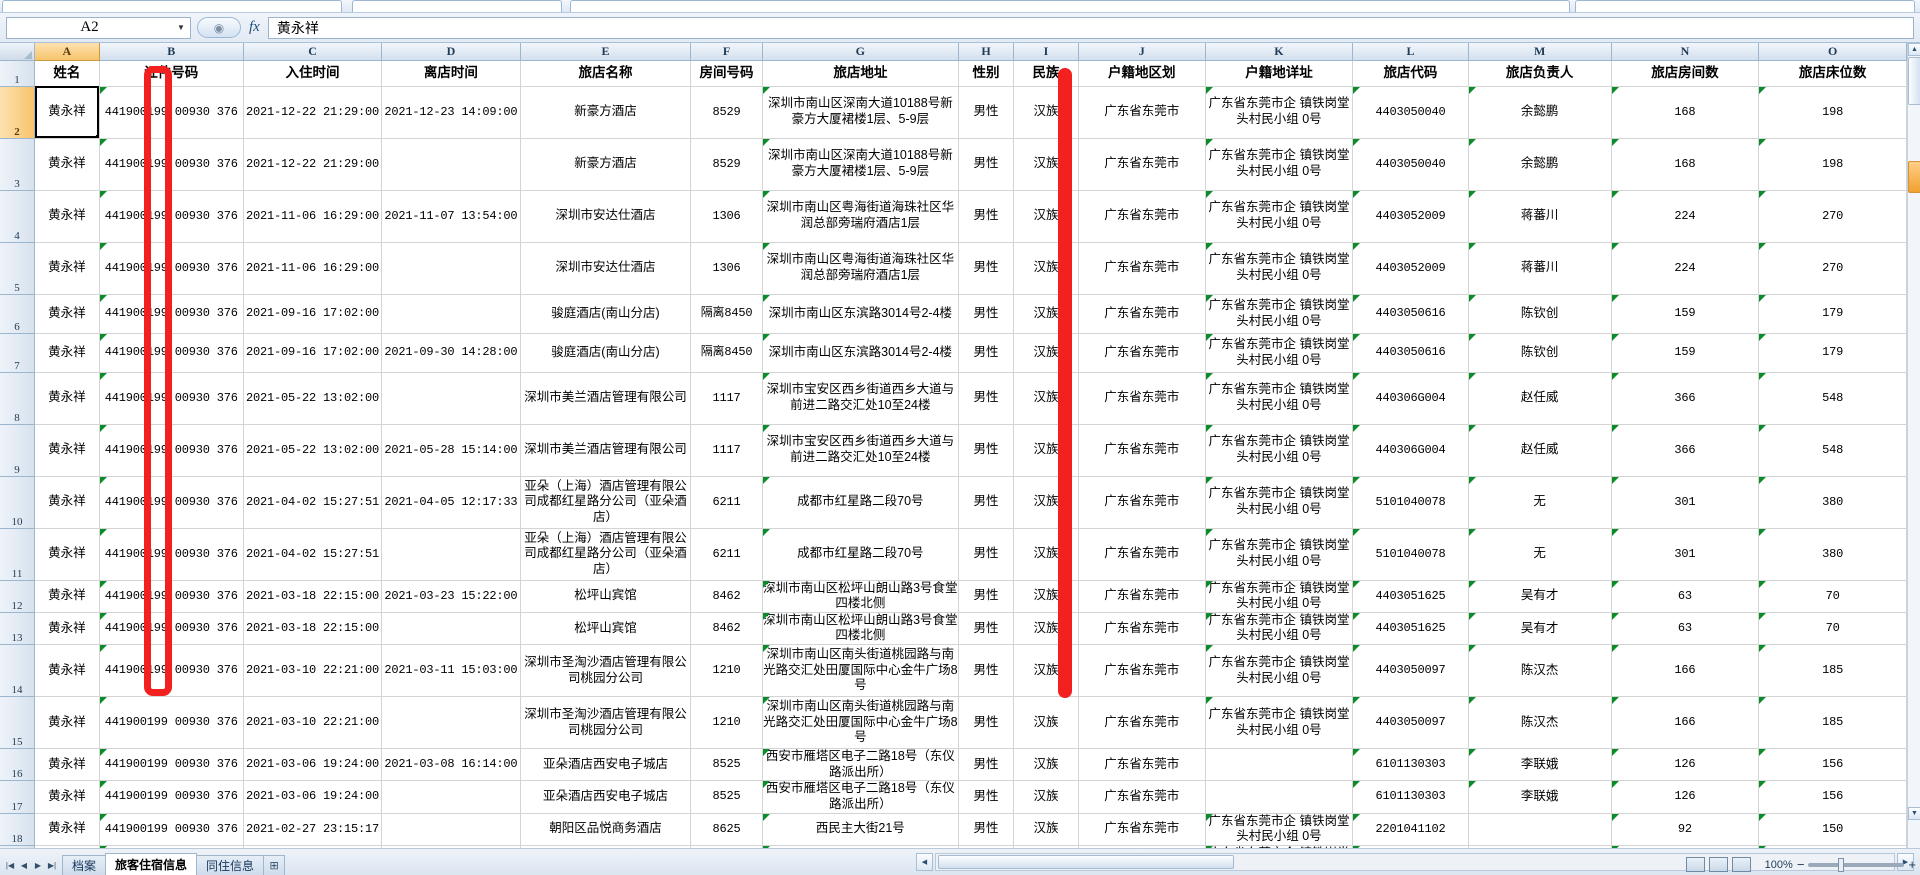 This screenshot has height=875, width=1920. Describe the element at coordinates (1142, 314) in the screenshot. I see `cell-J6: 广东省东莞市` at that location.